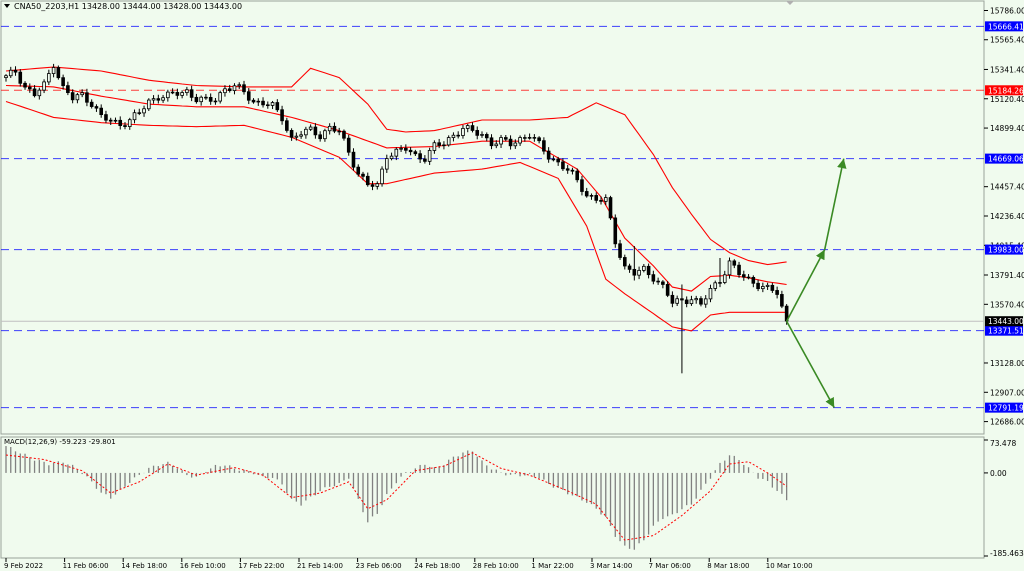 The width and height of the screenshot is (1024, 571). Describe the element at coordinates (998, 473) in the screenshot. I see `macd-tick-label: 0.00` at that location.